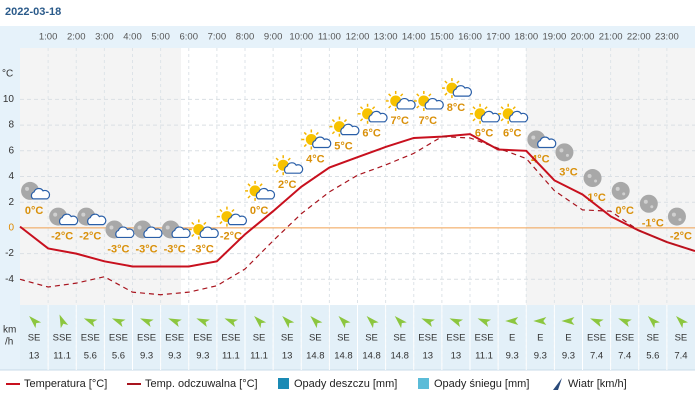 This screenshot has width=695, height=408. Describe the element at coordinates (11, 150) in the screenshot. I see `y-tick-label: 6` at that location.